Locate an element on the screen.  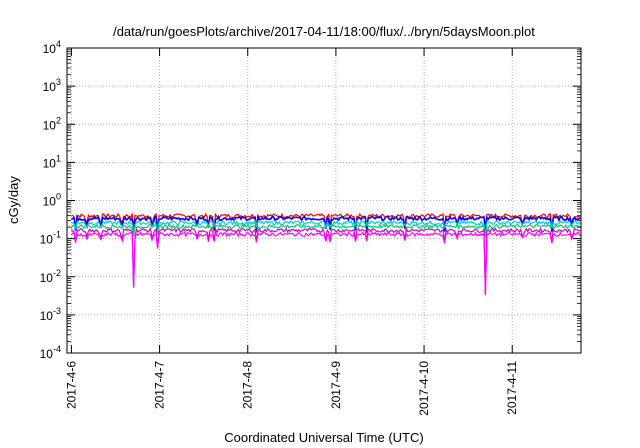
y-tick-label: 10¹ is located at coordinates (52, 161).